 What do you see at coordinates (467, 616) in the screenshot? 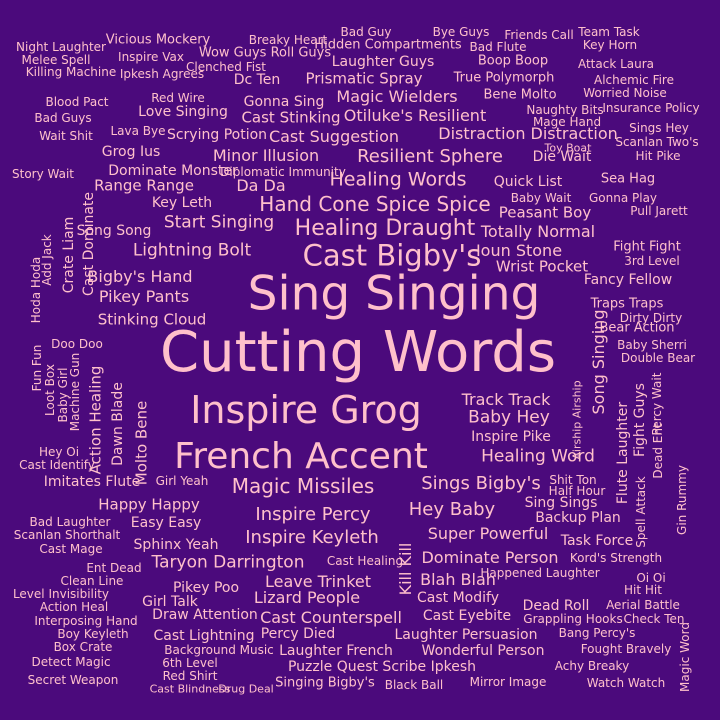
I see `cloud-word: Cast Eyebite` at bounding box center [467, 616].